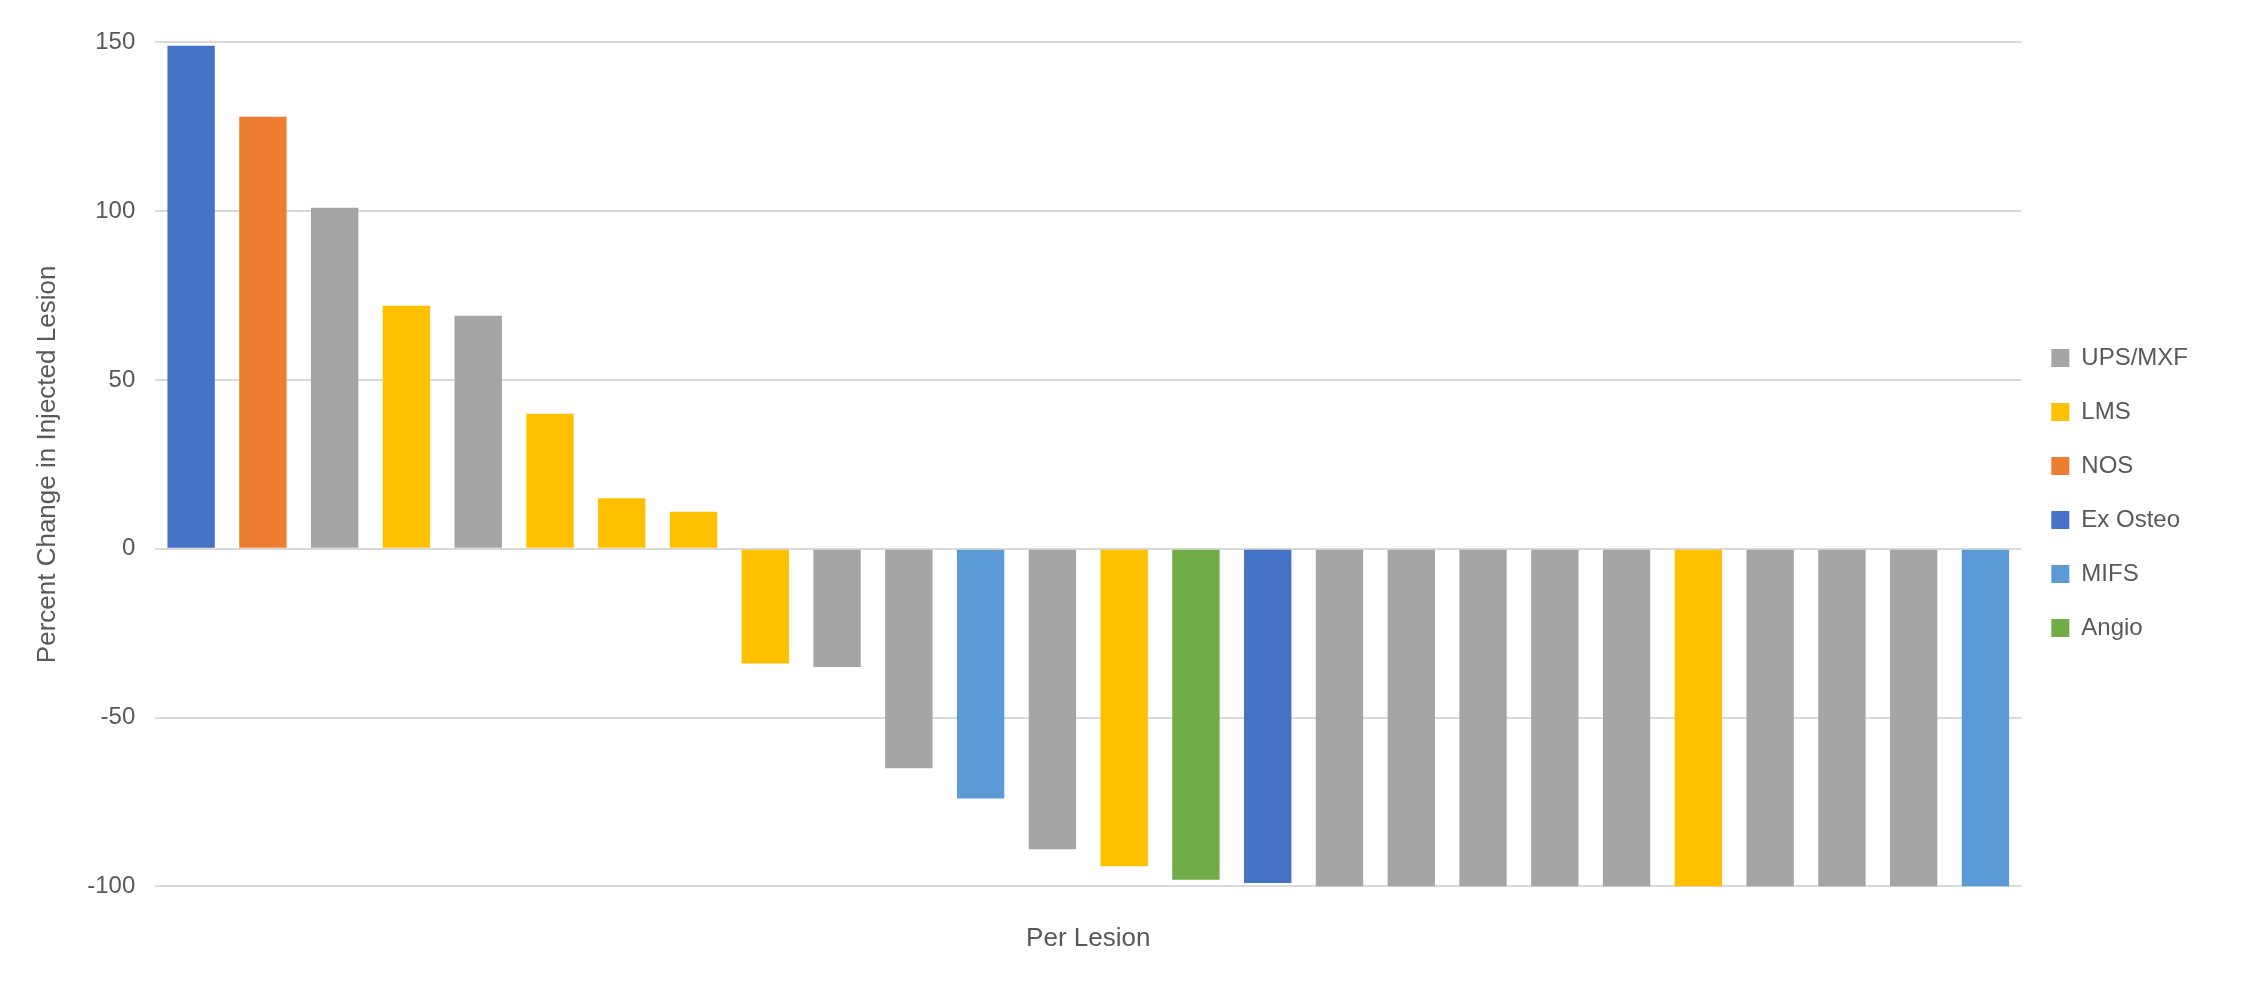 This screenshot has width=2247, height=985. I want to click on y-axis-title: Percent Change in Injected Lesion, so click(45, 464).